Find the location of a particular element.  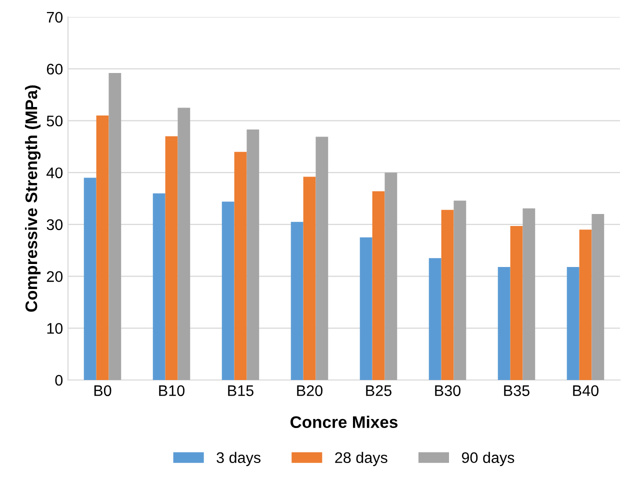

legend-label: 28 days is located at coordinates (361, 459).